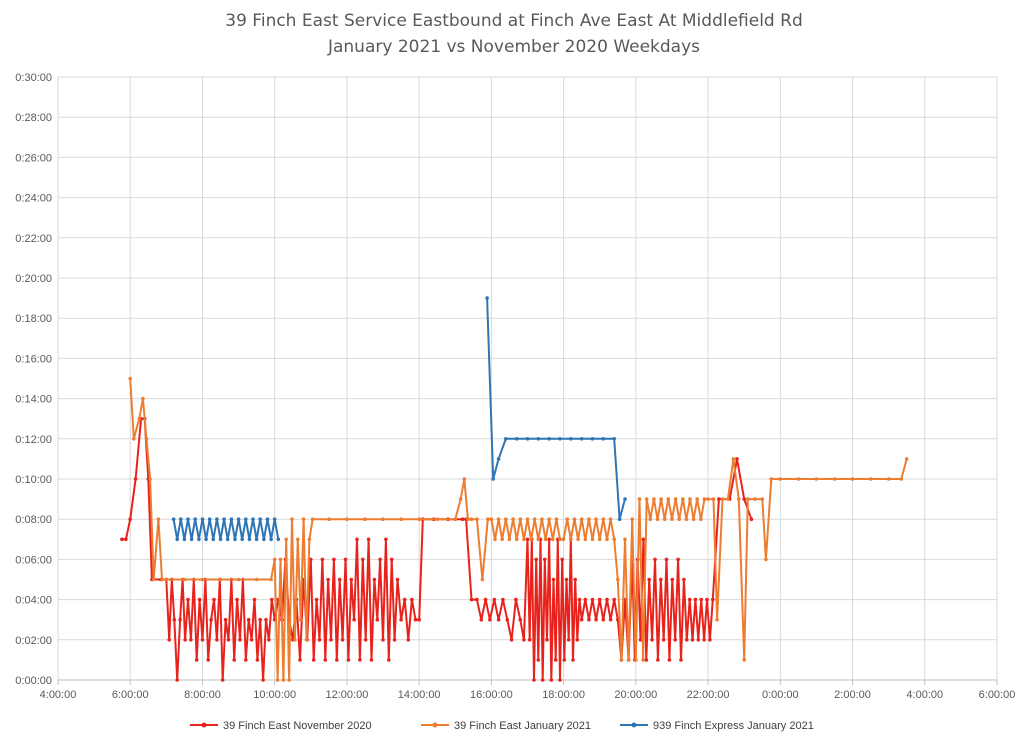 The width and height of the screenshot is (1024, 746). Describe the element at coordinates (33, 359) in the screenshot. I see `y-tick-label: 0:16:00` at that location.